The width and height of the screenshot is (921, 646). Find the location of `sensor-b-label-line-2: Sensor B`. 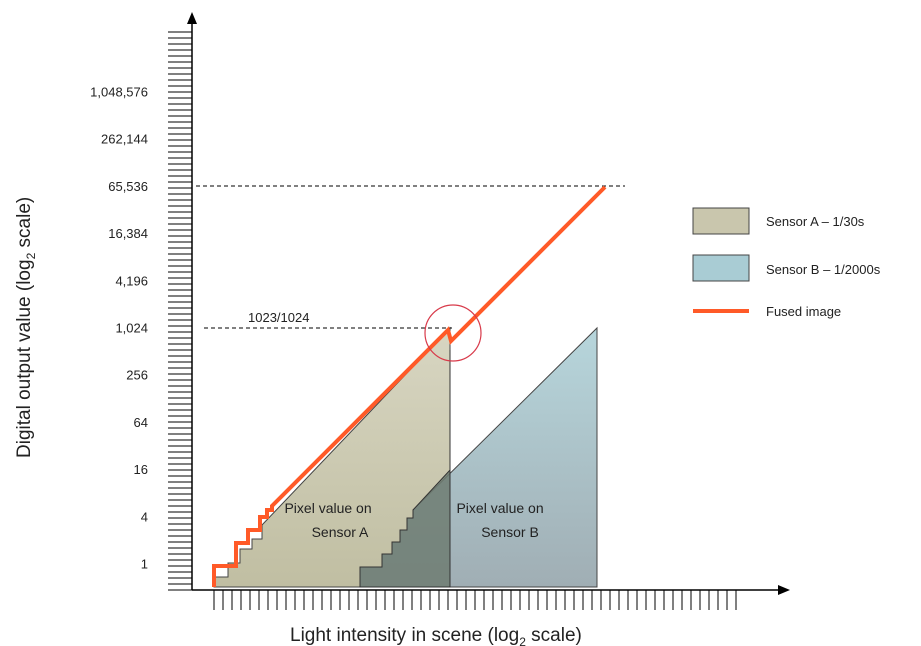

sensor-b-label-line-2: Sensor B is located at coordinates (510, 532).